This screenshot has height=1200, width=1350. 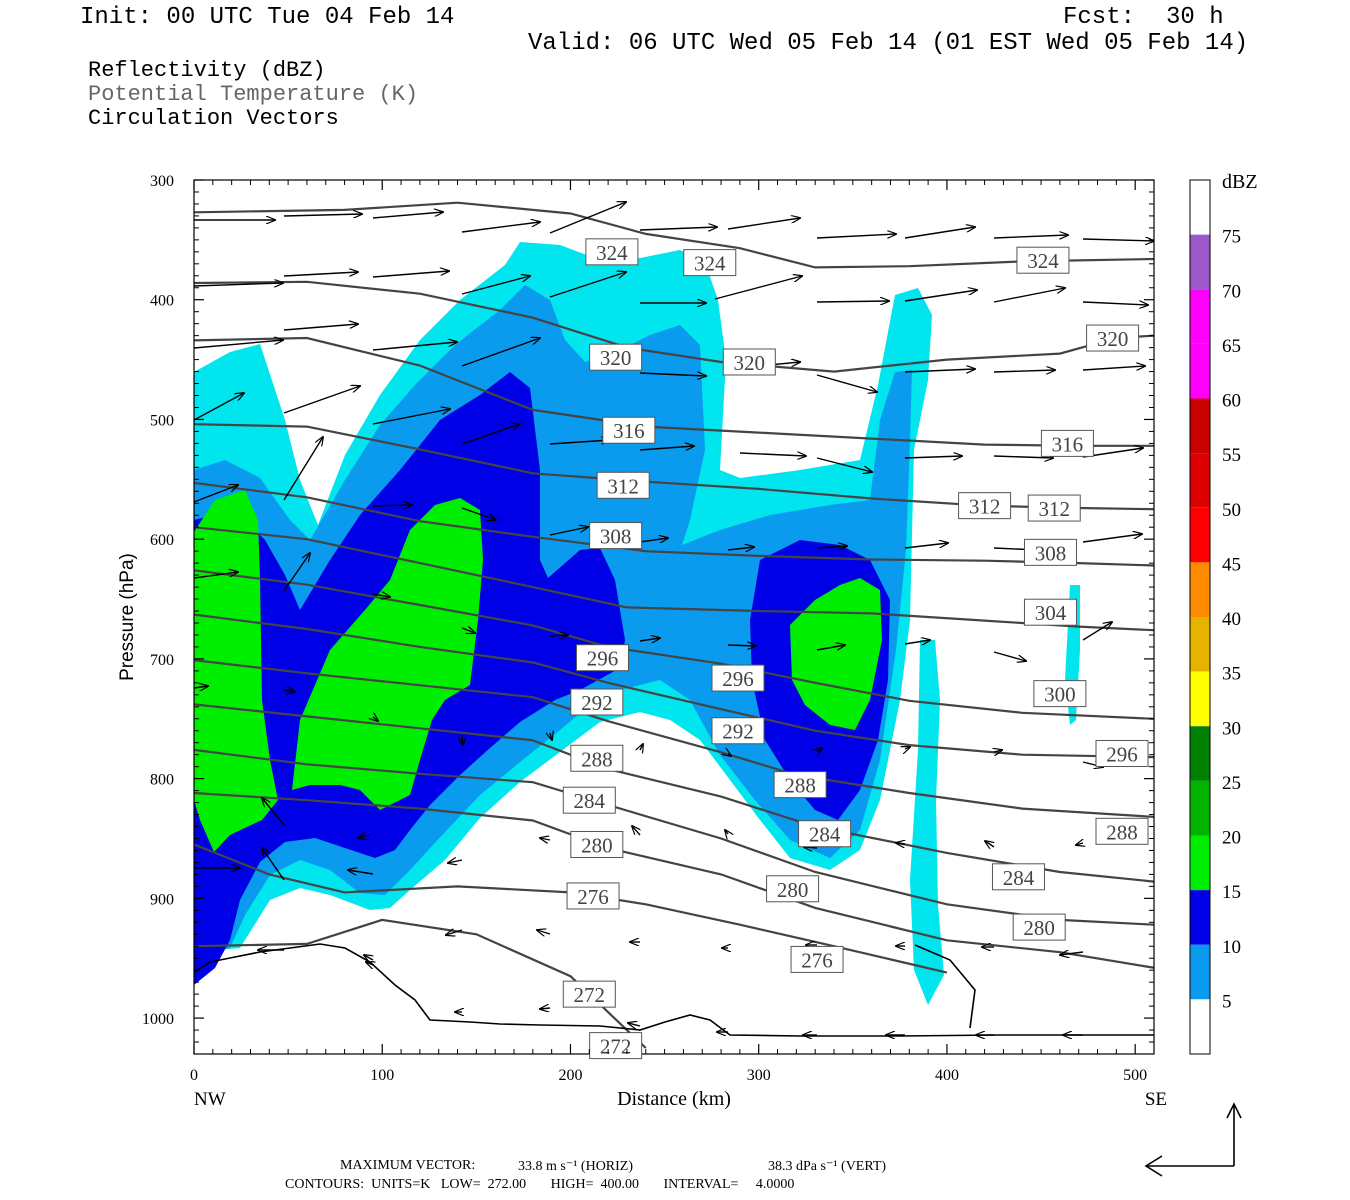 I want to click on colorbar-label: 20, so click(x=1231, y=838).